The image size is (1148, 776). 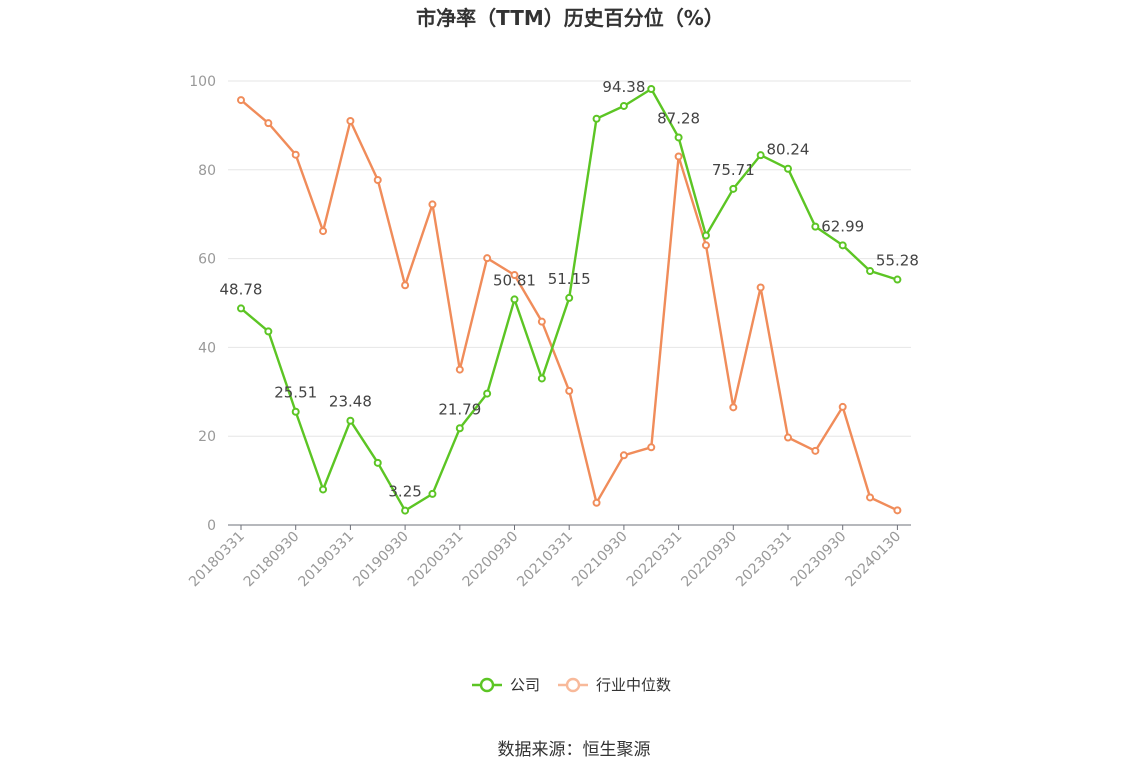 What do you see at coordinates (207, 260) in the screenshot?
I see `y-tick-label: 60` at bounding box center [207, 260].